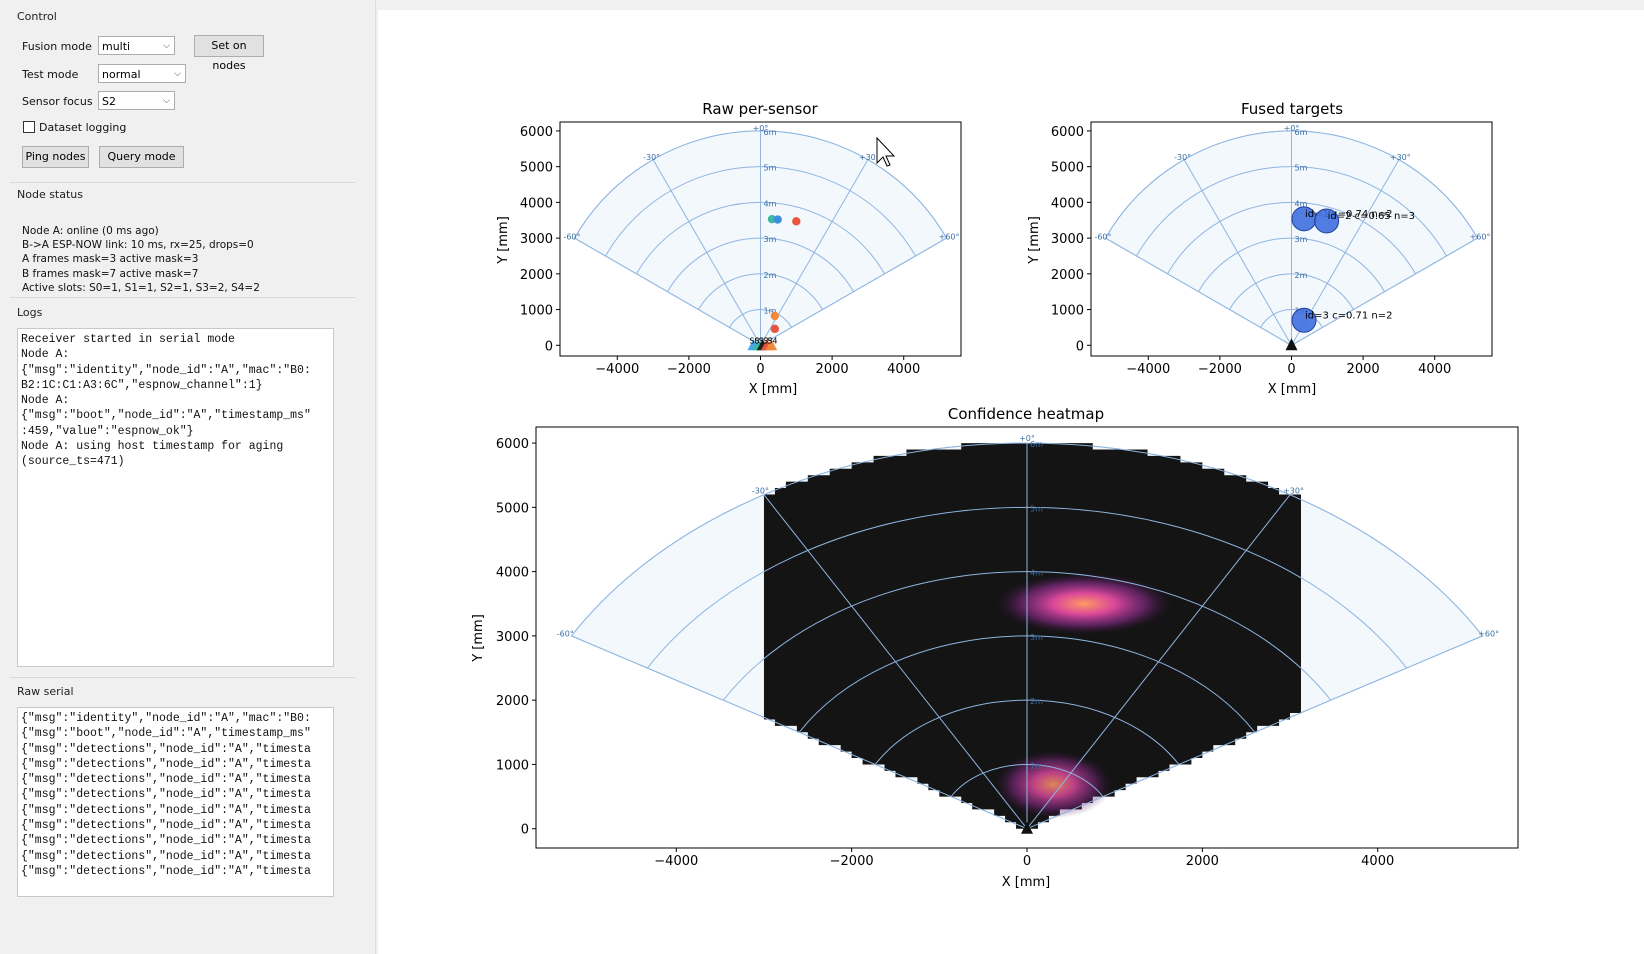 This screenshot has height=954, width=1644. Describe the element at coordinates (759, 340) in the screenshot. I see `sensor-label: S1` at that location.